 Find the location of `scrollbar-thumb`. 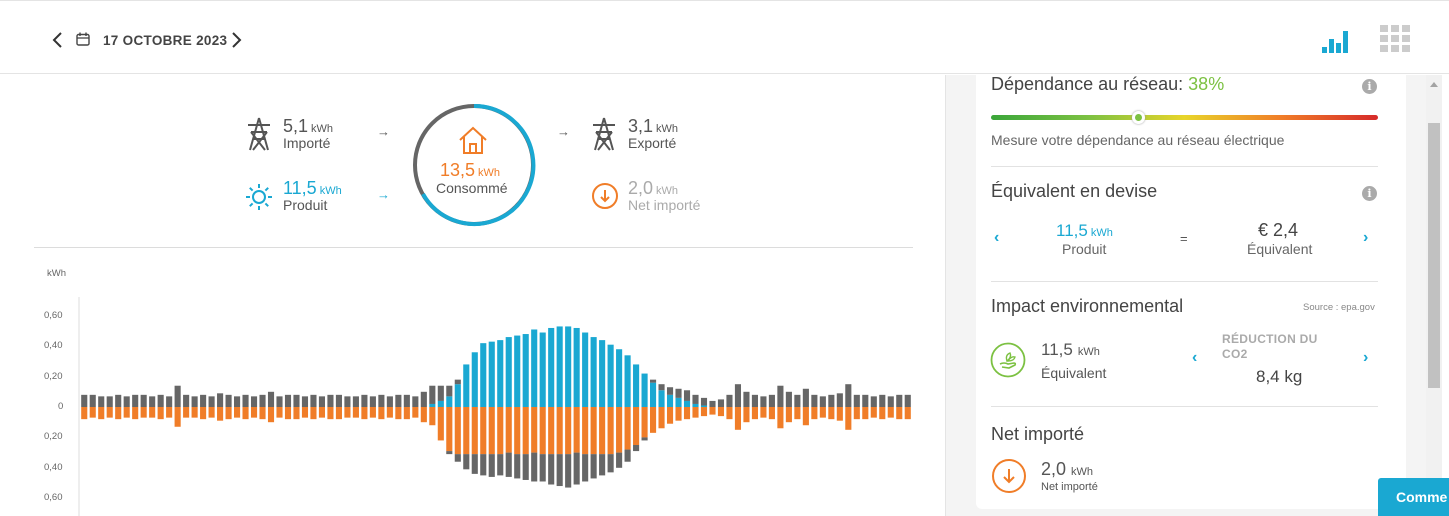

scrollbar-thumb is located at coordinates (1434, 255).